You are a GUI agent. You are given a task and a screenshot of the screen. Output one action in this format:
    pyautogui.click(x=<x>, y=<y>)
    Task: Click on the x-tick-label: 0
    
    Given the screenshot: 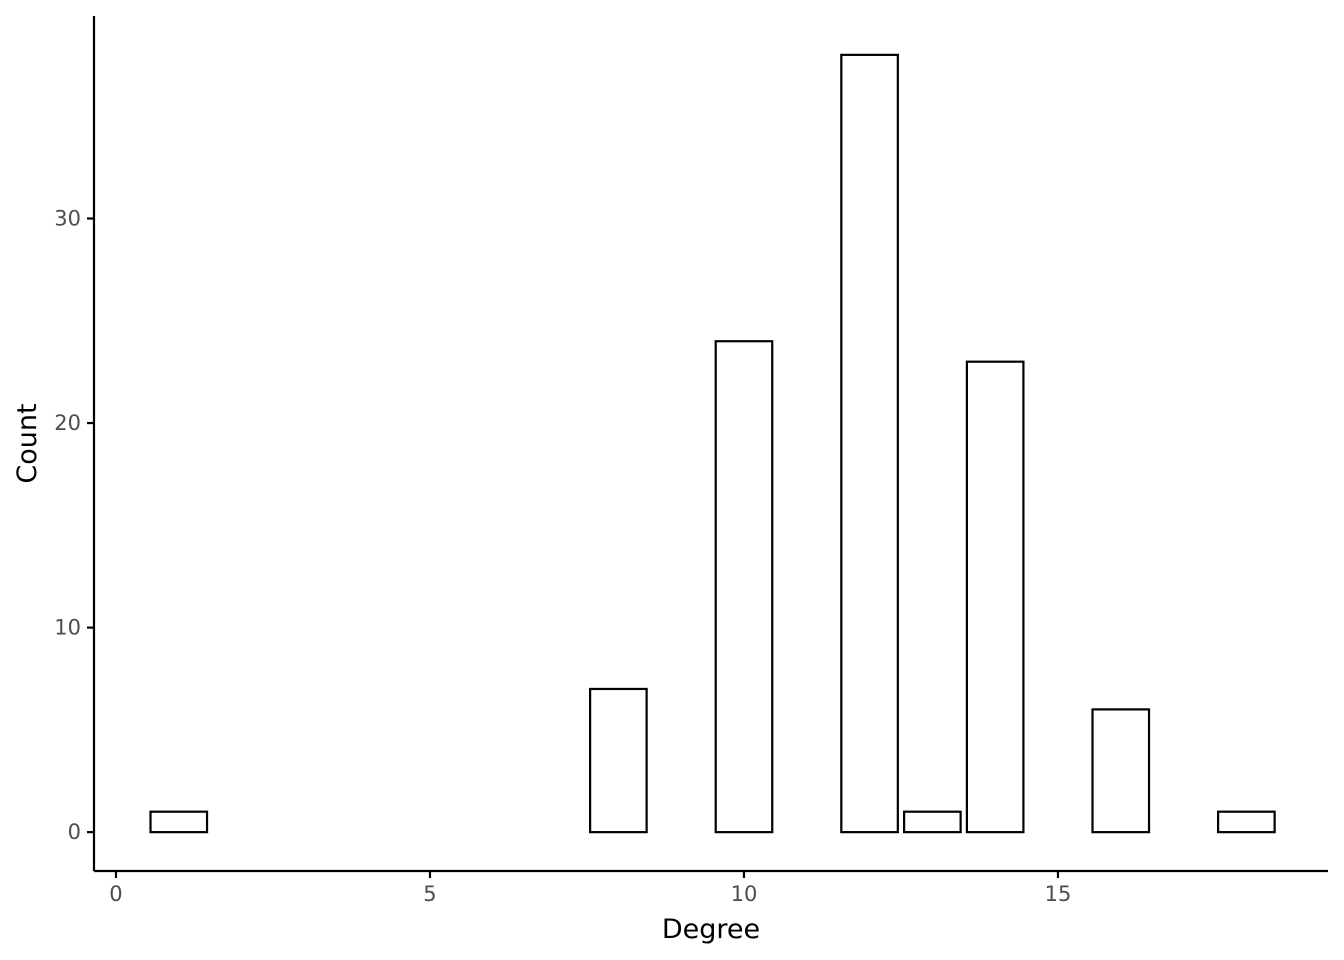 What is the action you would take?
    pyautogui.click(x=115, y=894)
    